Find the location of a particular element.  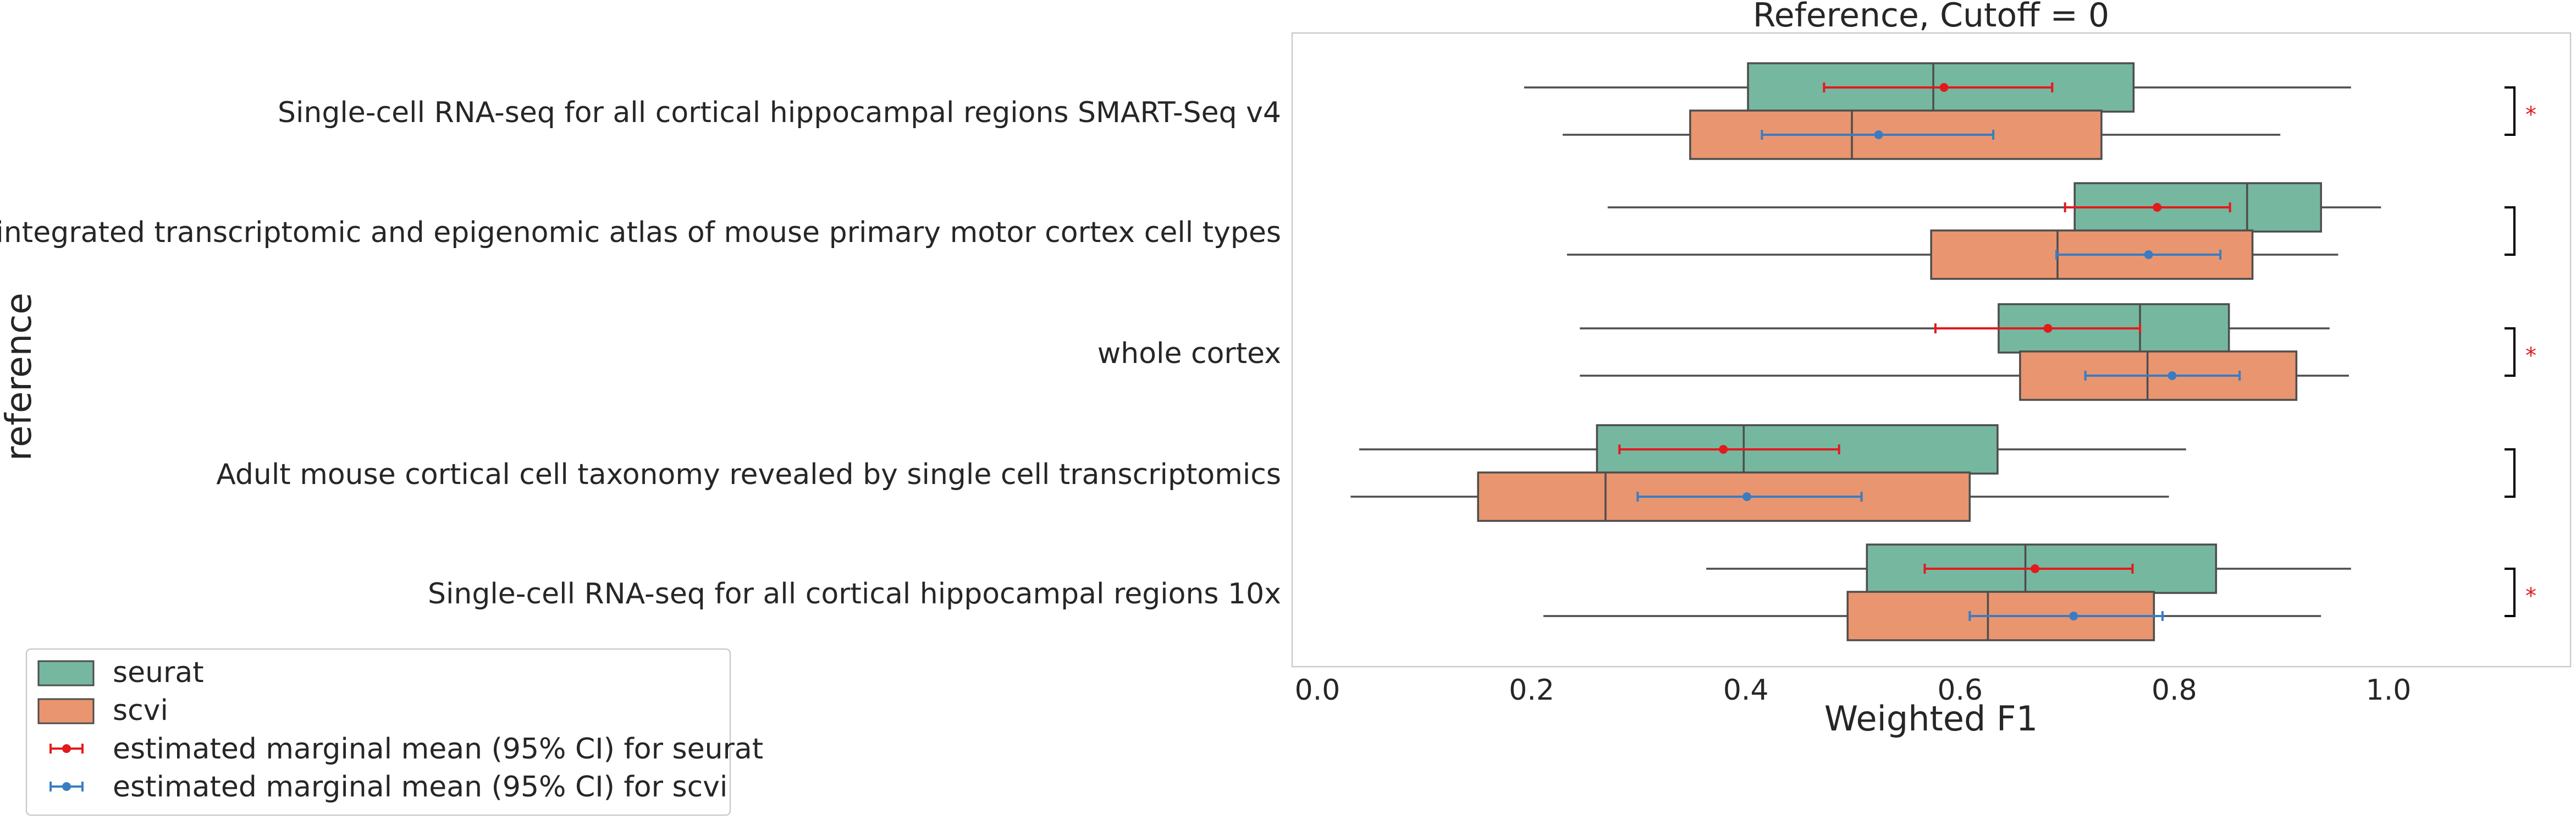

legend-swatch-seurat is located at coordinates (66, 673).